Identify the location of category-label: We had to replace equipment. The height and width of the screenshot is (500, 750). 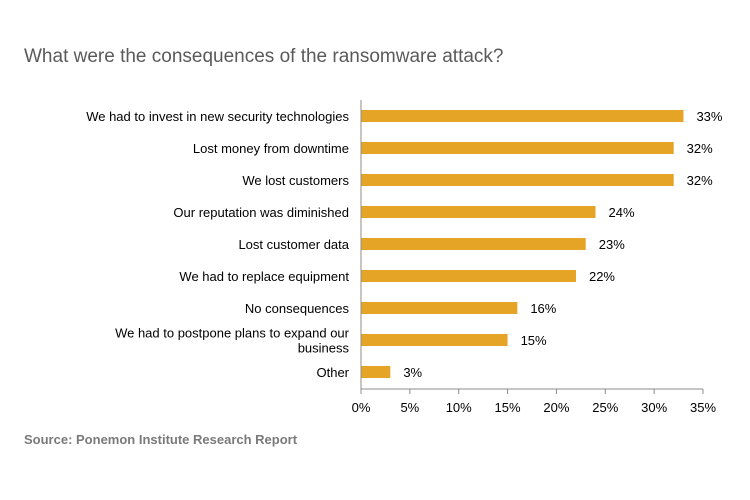
(264, 276).